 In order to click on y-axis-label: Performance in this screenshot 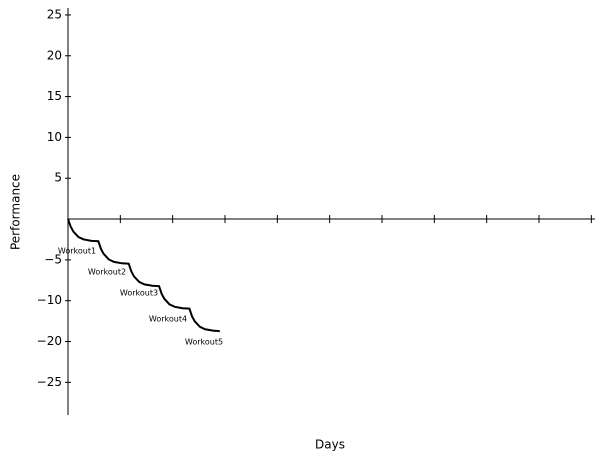, I will do `click(16, 212)`.